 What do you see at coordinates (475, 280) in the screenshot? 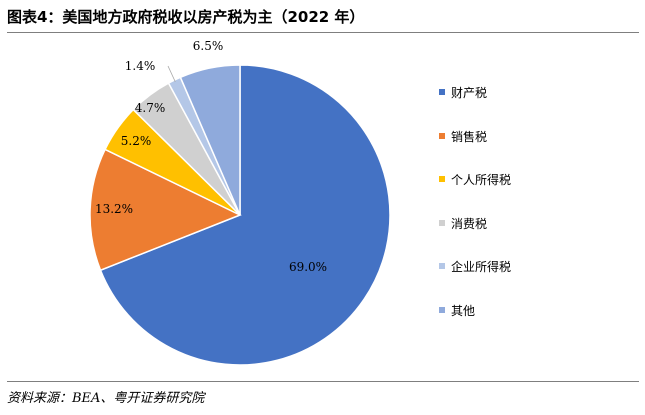
I see `legend-item-5: 企业所得税` at bounding box center [475, 280].